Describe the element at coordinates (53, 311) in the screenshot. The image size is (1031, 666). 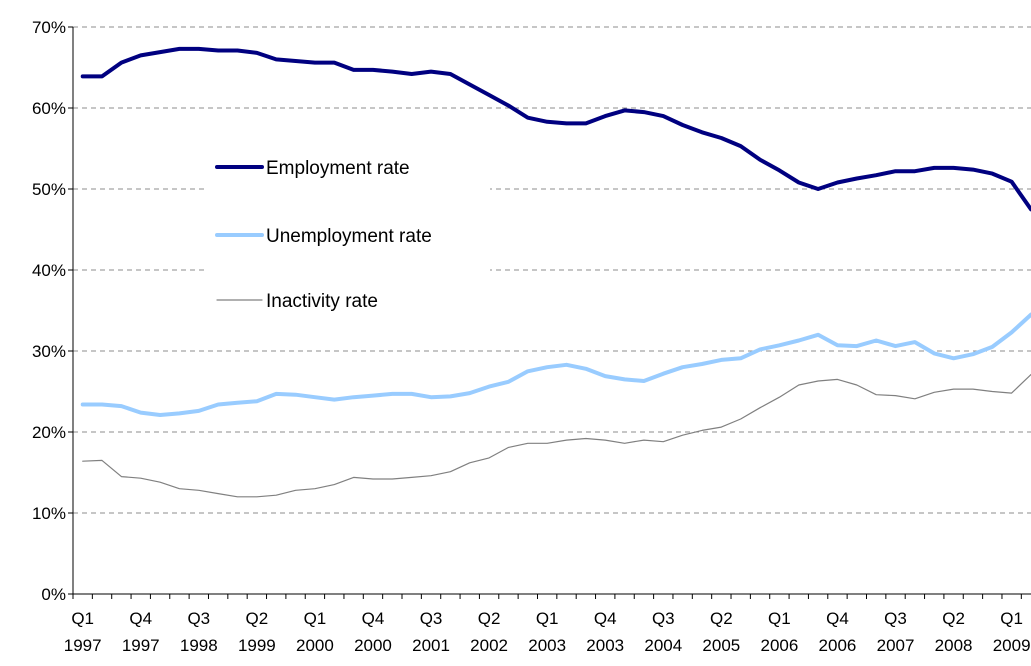
I see `y-axis: 0% 10% 20% 30% 40% 50% 60% 70%` at that location.